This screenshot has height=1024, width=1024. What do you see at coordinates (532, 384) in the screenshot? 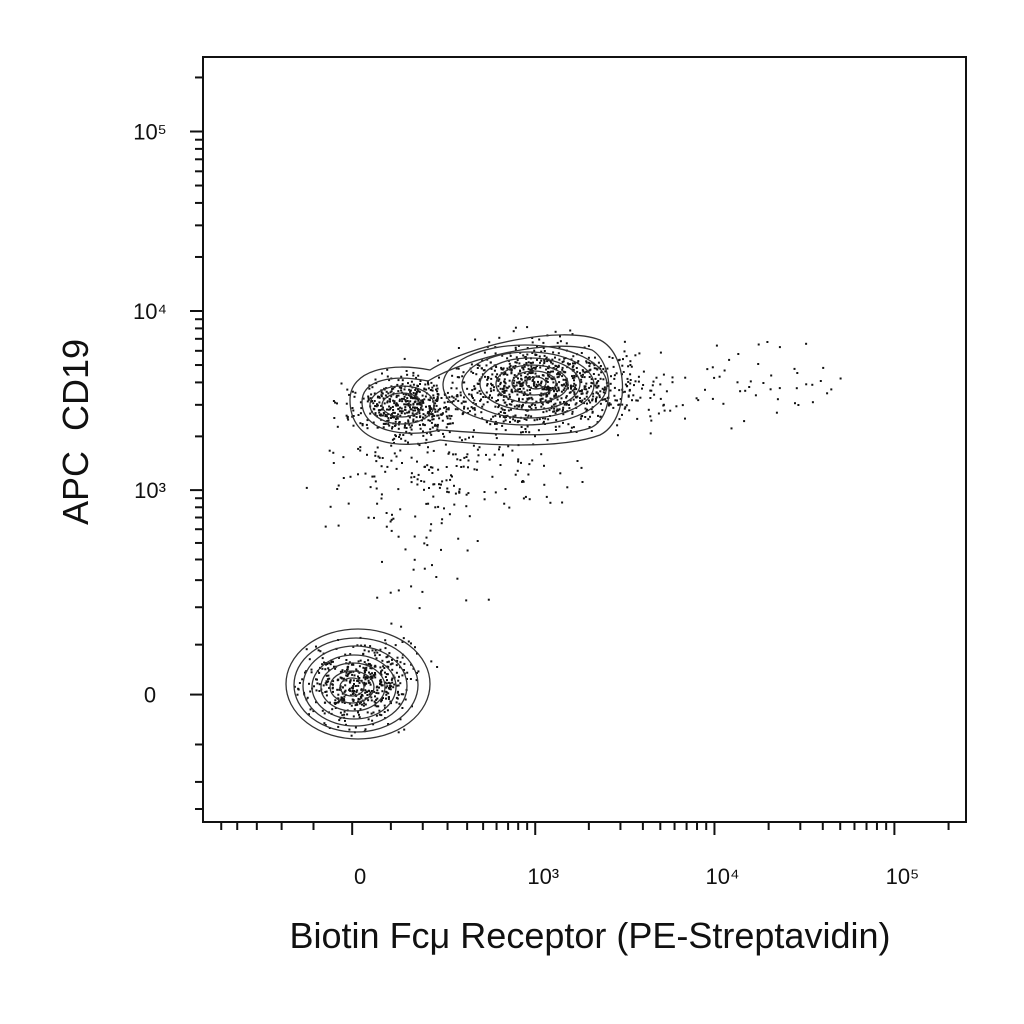
I see `contour` at bounding box center [532, 384].